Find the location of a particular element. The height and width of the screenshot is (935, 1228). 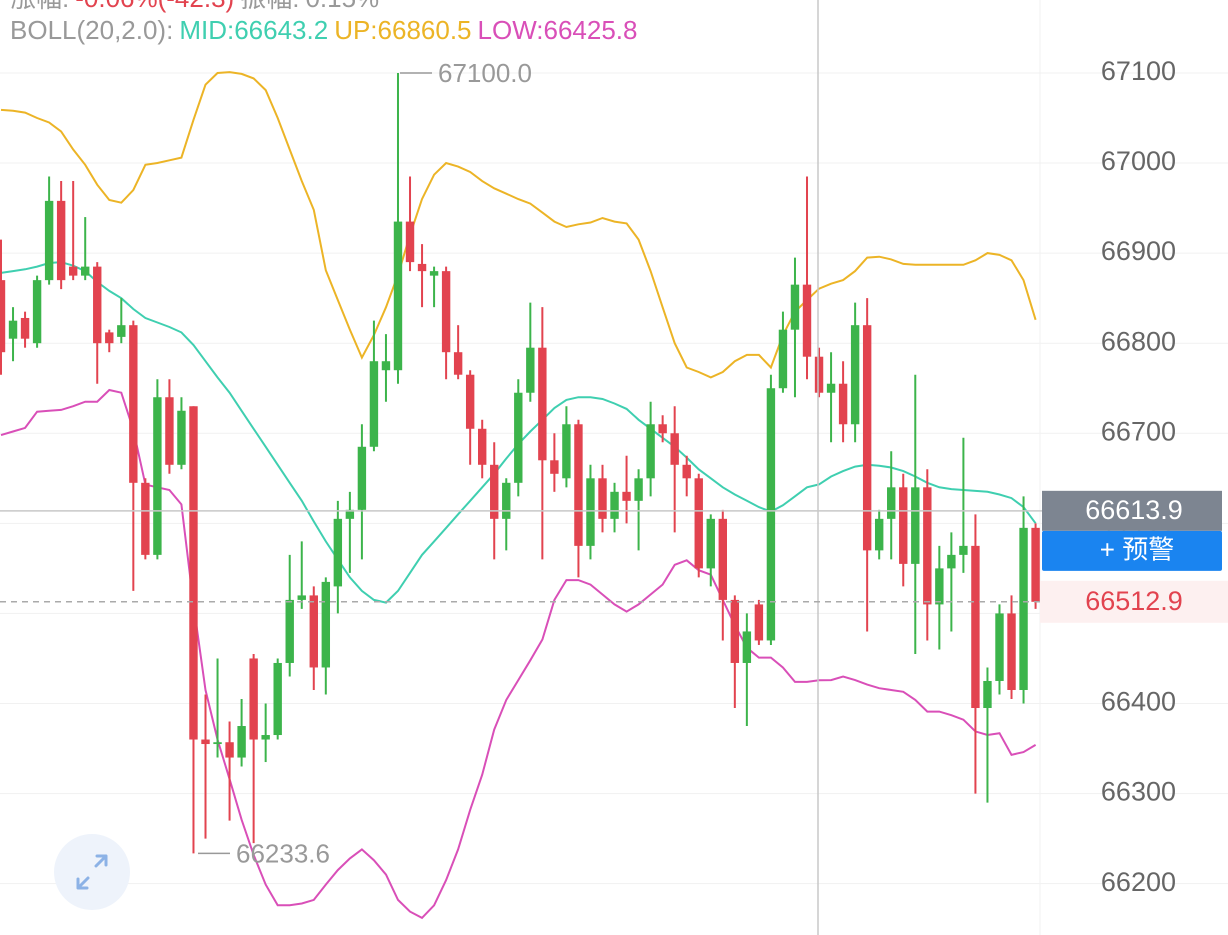

crosshair-badge is located at coordinates (1132, 510).